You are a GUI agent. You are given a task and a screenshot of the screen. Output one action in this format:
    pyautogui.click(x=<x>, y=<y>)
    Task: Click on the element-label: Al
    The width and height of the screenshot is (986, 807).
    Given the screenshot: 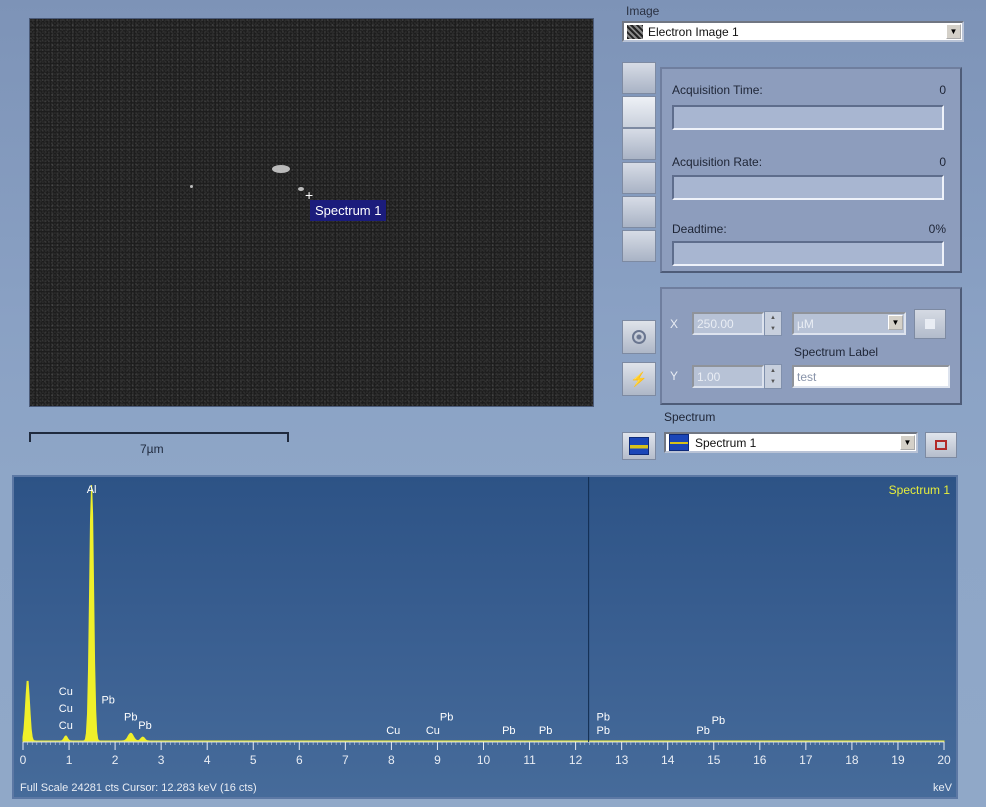 What is the action you would take?
    pyautogui.click(x=92, y=490)
    